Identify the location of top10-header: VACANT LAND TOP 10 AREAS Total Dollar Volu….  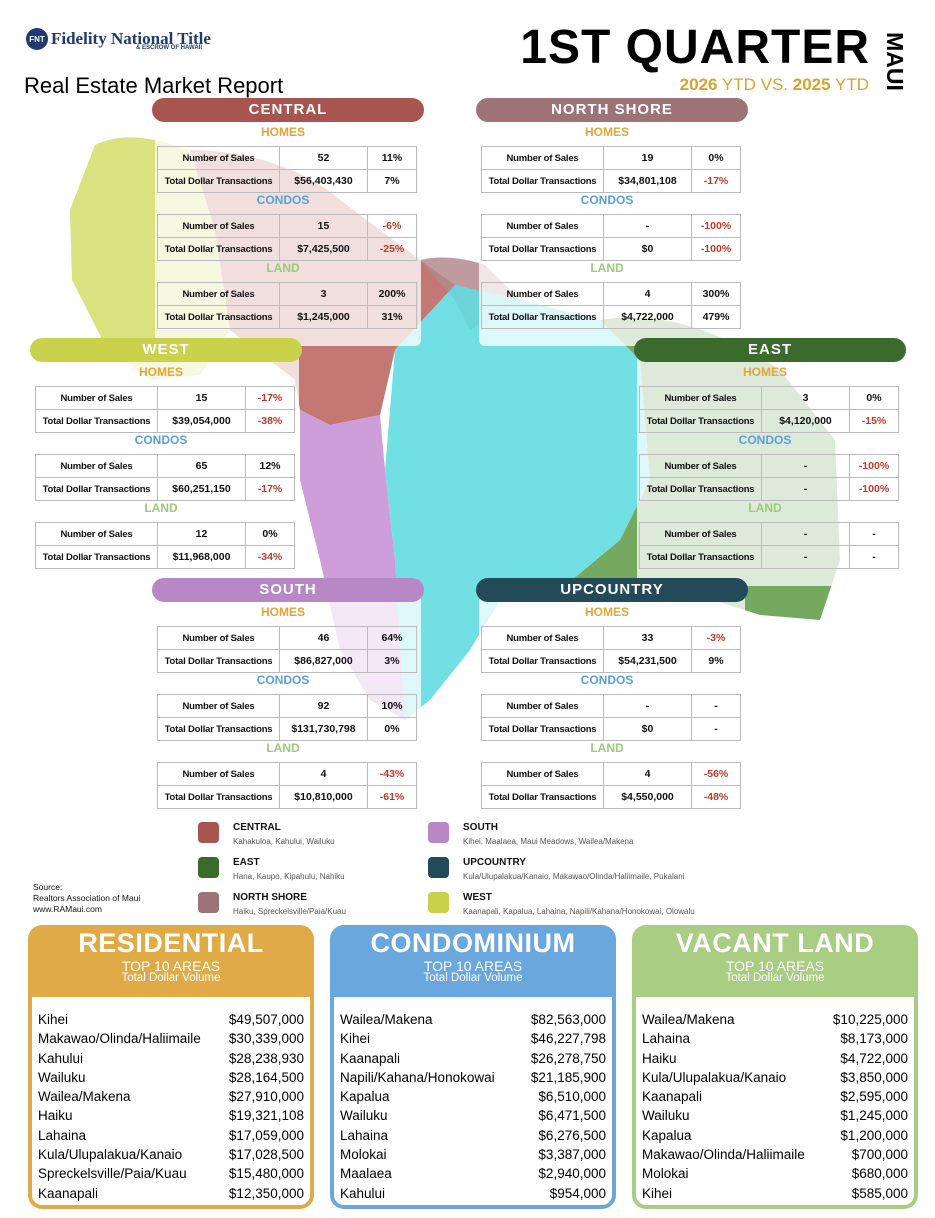
(775, 961).